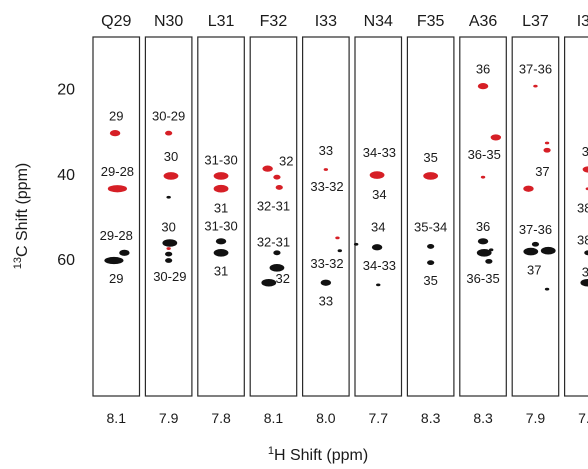 The image size is (588, 469). I want to click on residue-label: I33, so click(326, 21).